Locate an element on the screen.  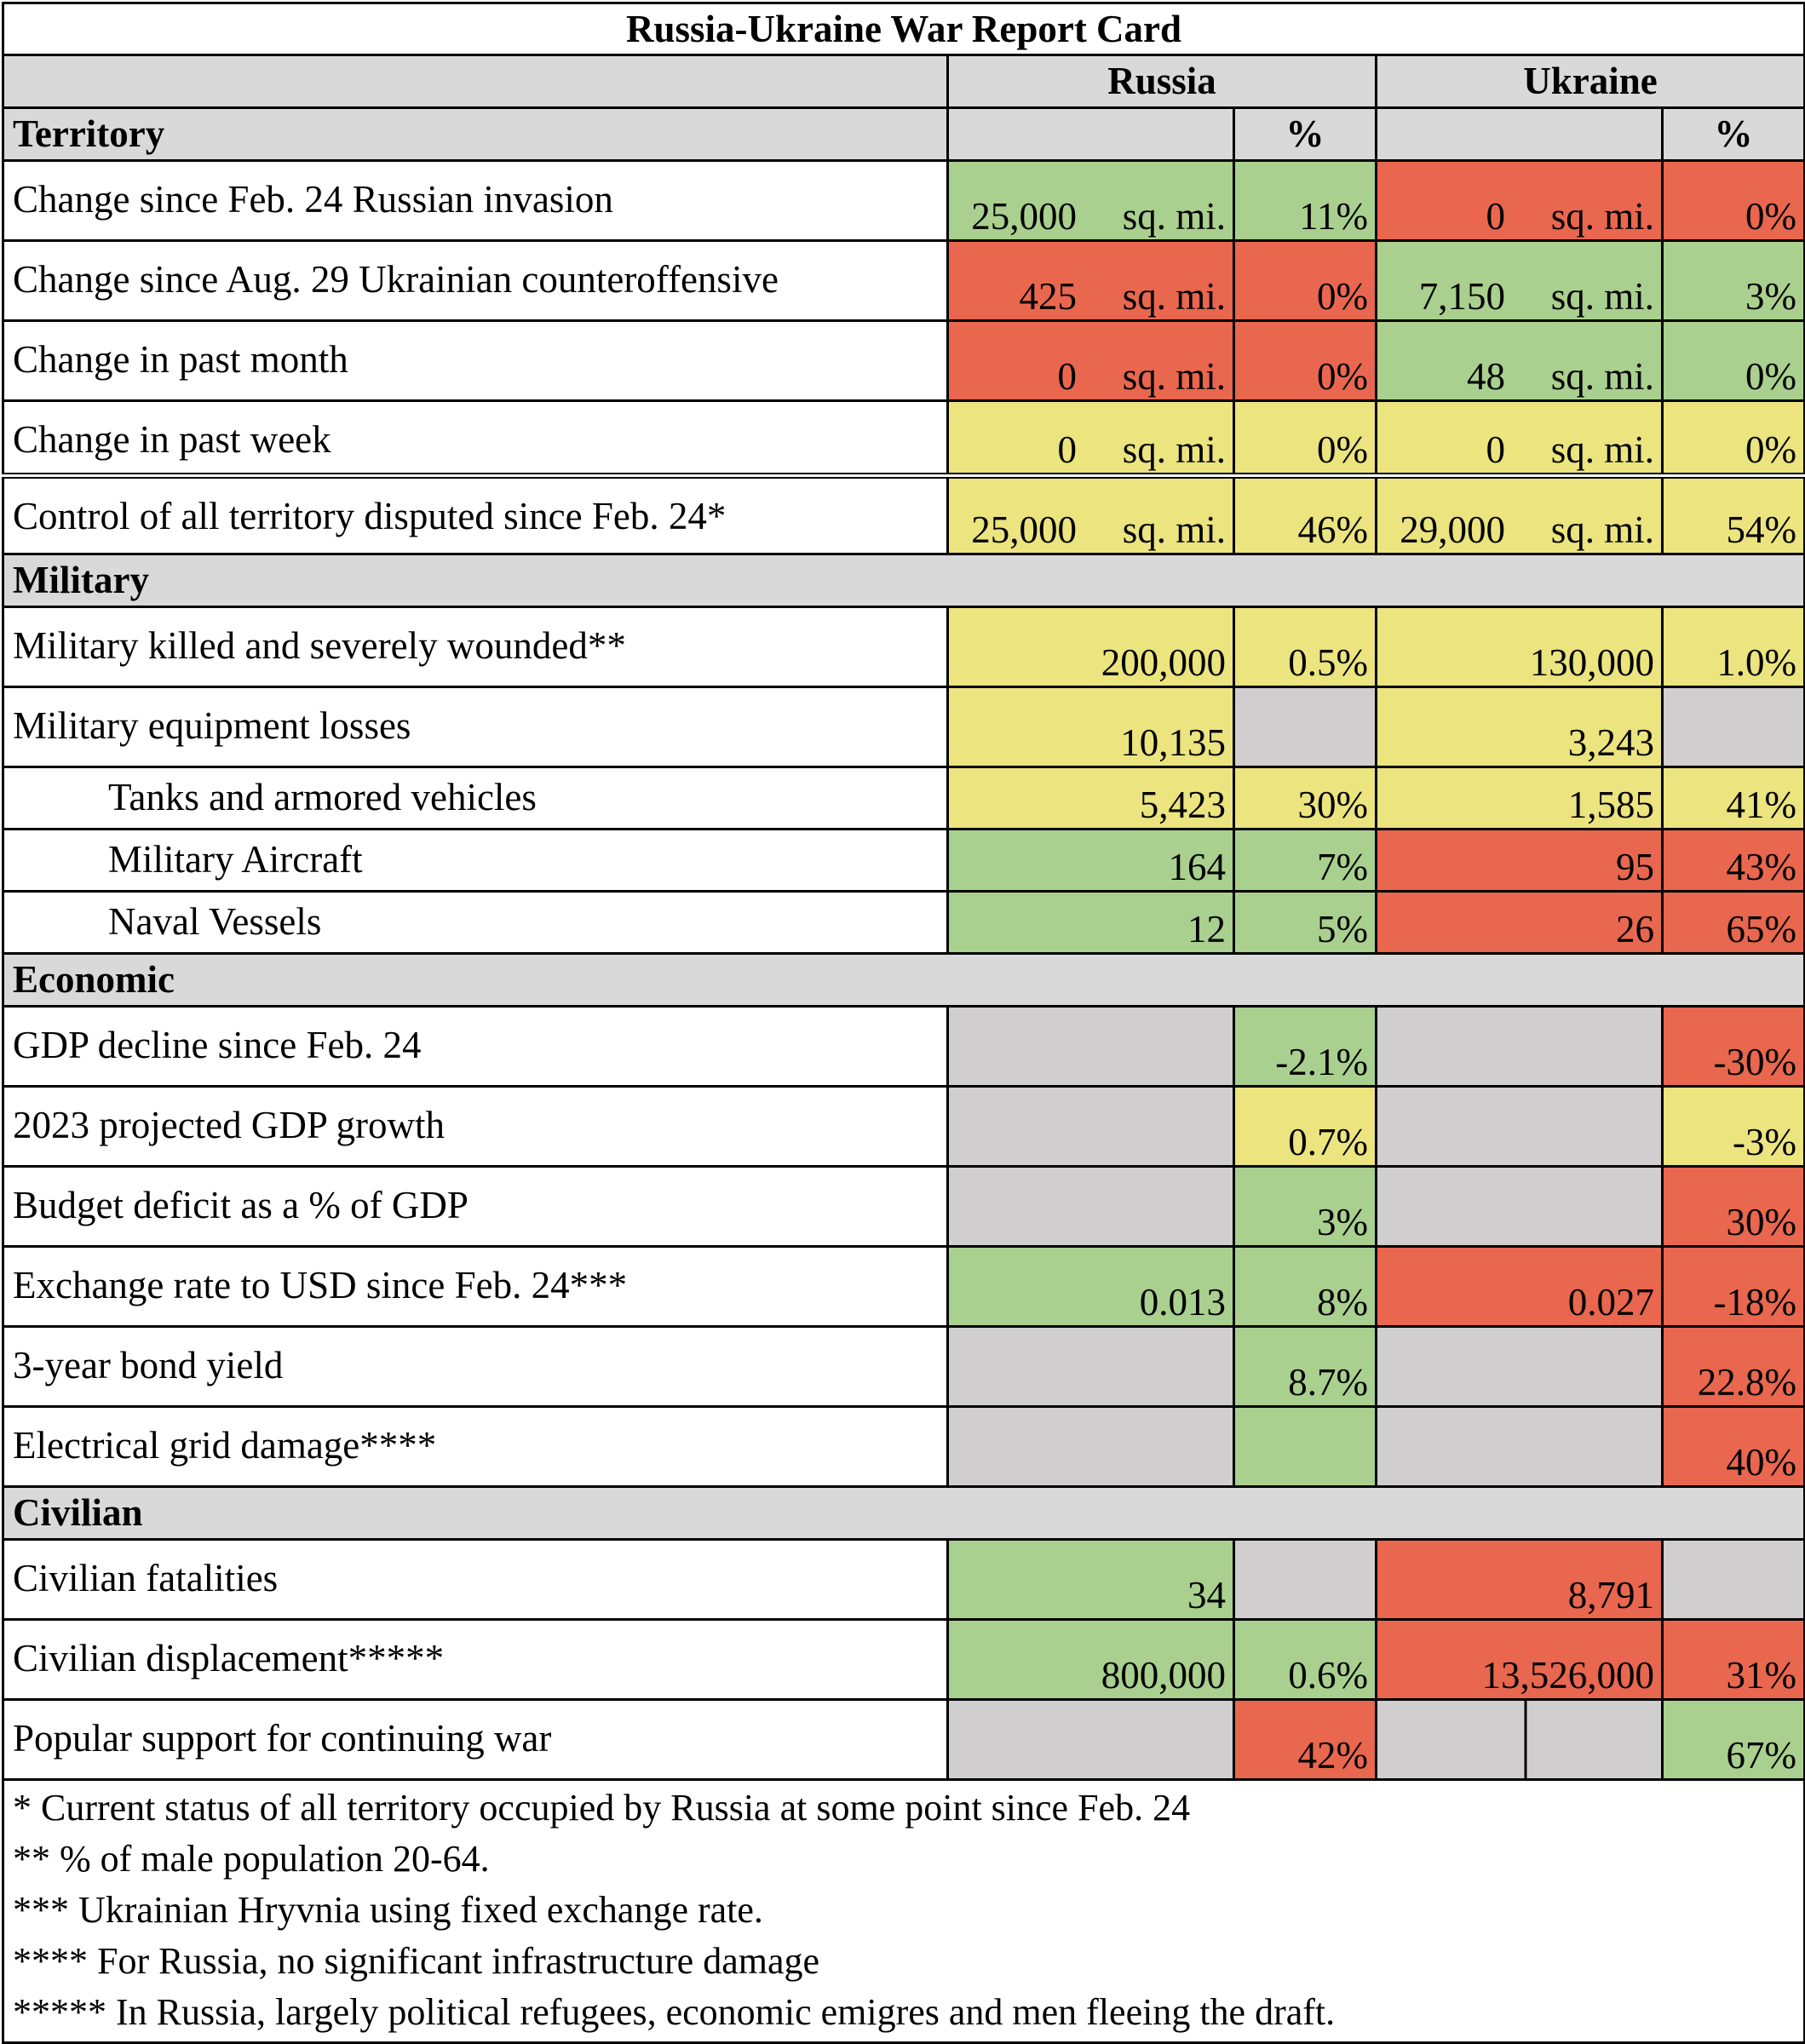
ukraine-pct-blank is located at coordinates (1732, 1579).